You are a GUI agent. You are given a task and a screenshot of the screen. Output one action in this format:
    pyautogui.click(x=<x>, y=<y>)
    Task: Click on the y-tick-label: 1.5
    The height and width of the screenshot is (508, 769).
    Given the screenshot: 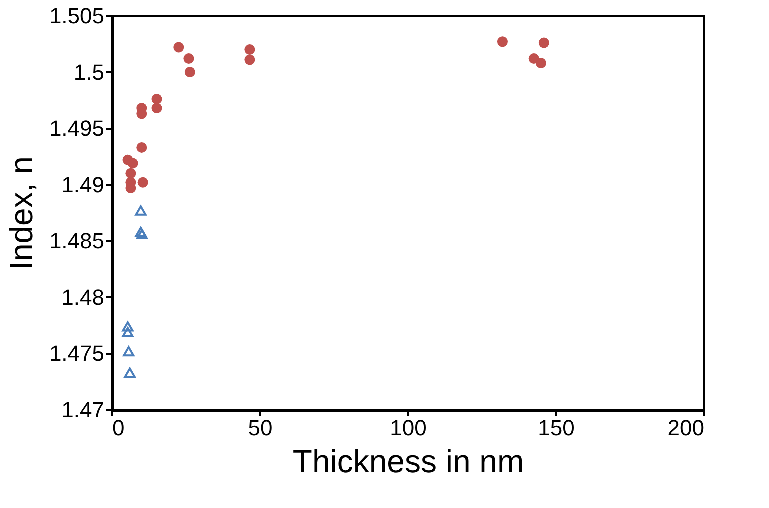 What is the action you would take?
    pyautogui.click(x=89, y=72)
    